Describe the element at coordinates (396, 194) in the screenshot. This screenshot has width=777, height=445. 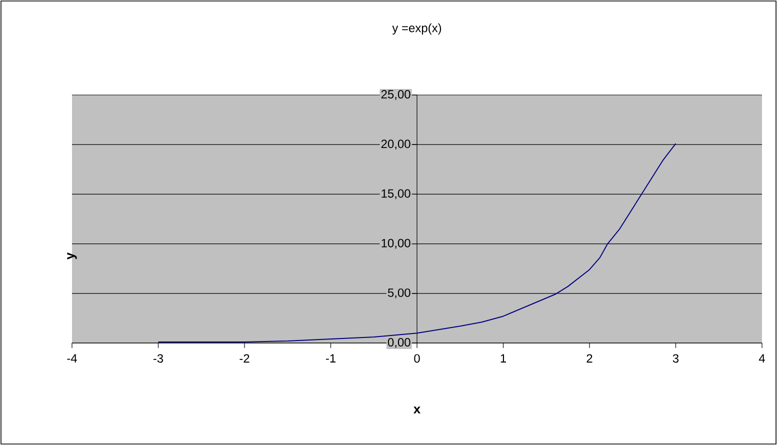
I see `y-tick-label: 15,00` at that location.